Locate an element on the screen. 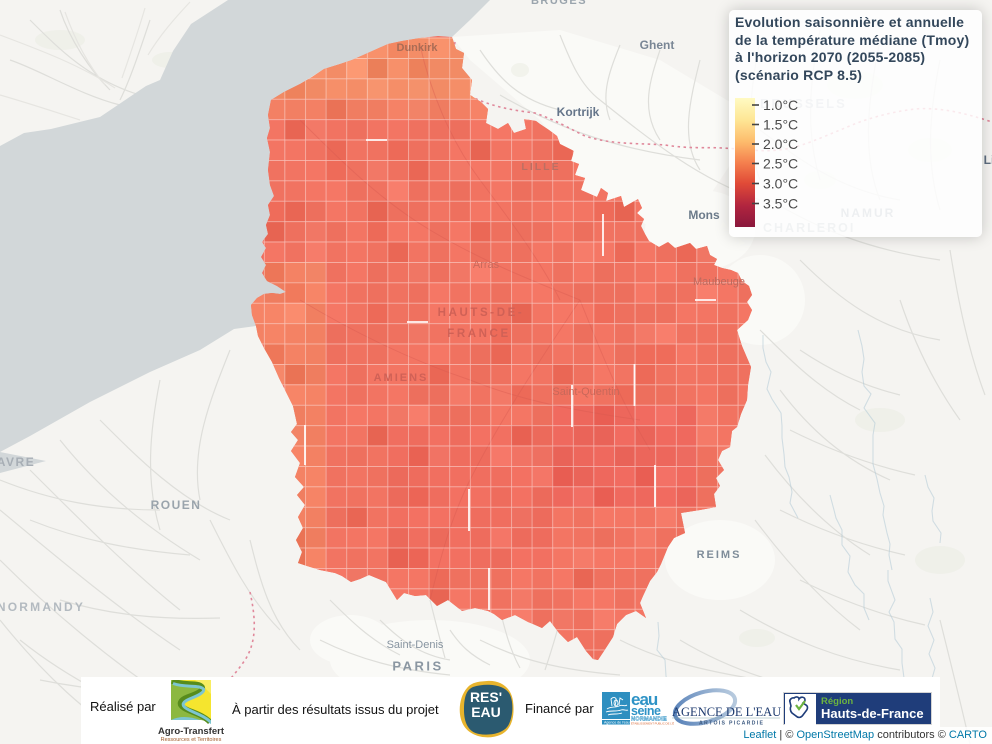 The height and width of the screenshot is (744, 992). svg-text: EAU is located at coordinates (486, 712).